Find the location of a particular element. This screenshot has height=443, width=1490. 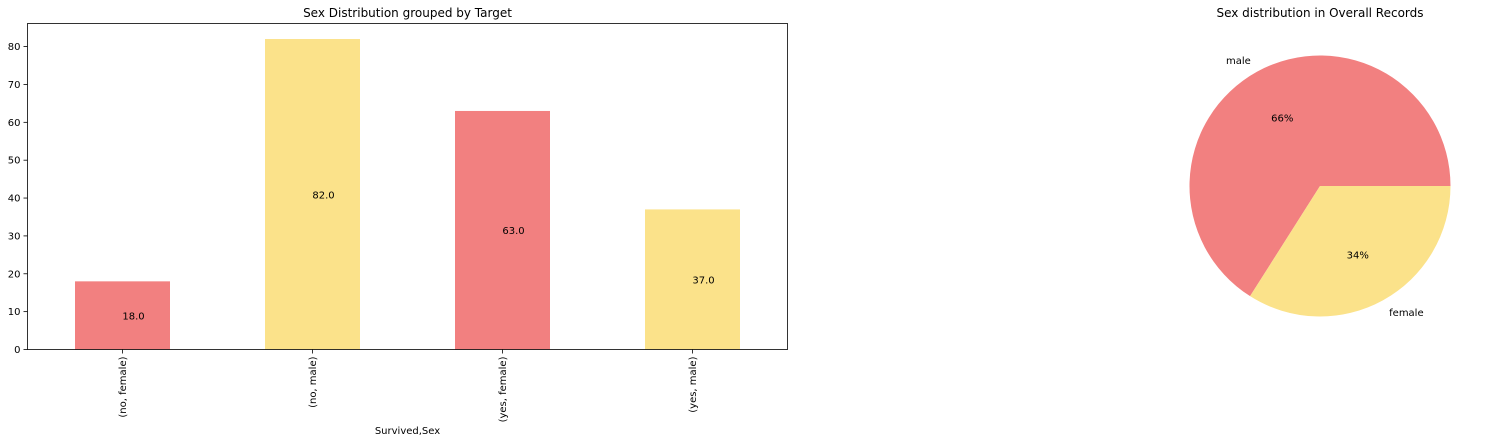

bar-data-label: 37.0 is located at coordinates (703, 280).